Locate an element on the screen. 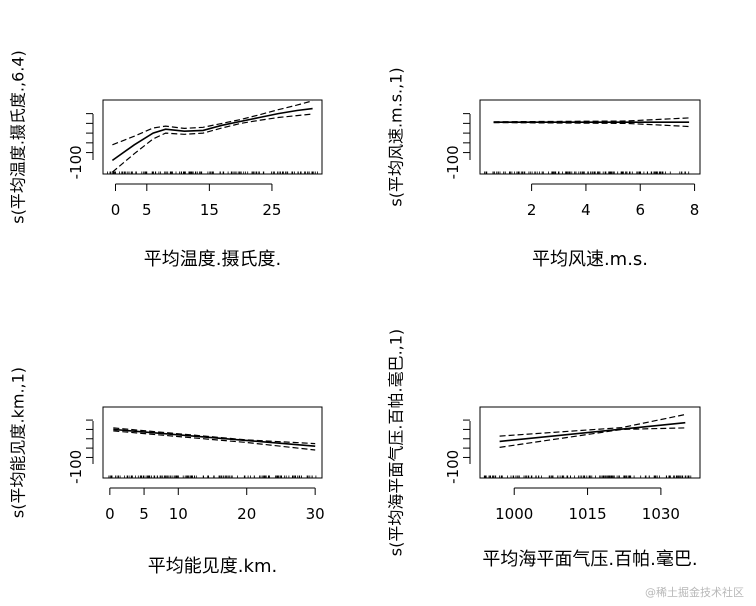  y-axis-label: s(平均风速.m.s.,1) is located at coordinates (396, 136).